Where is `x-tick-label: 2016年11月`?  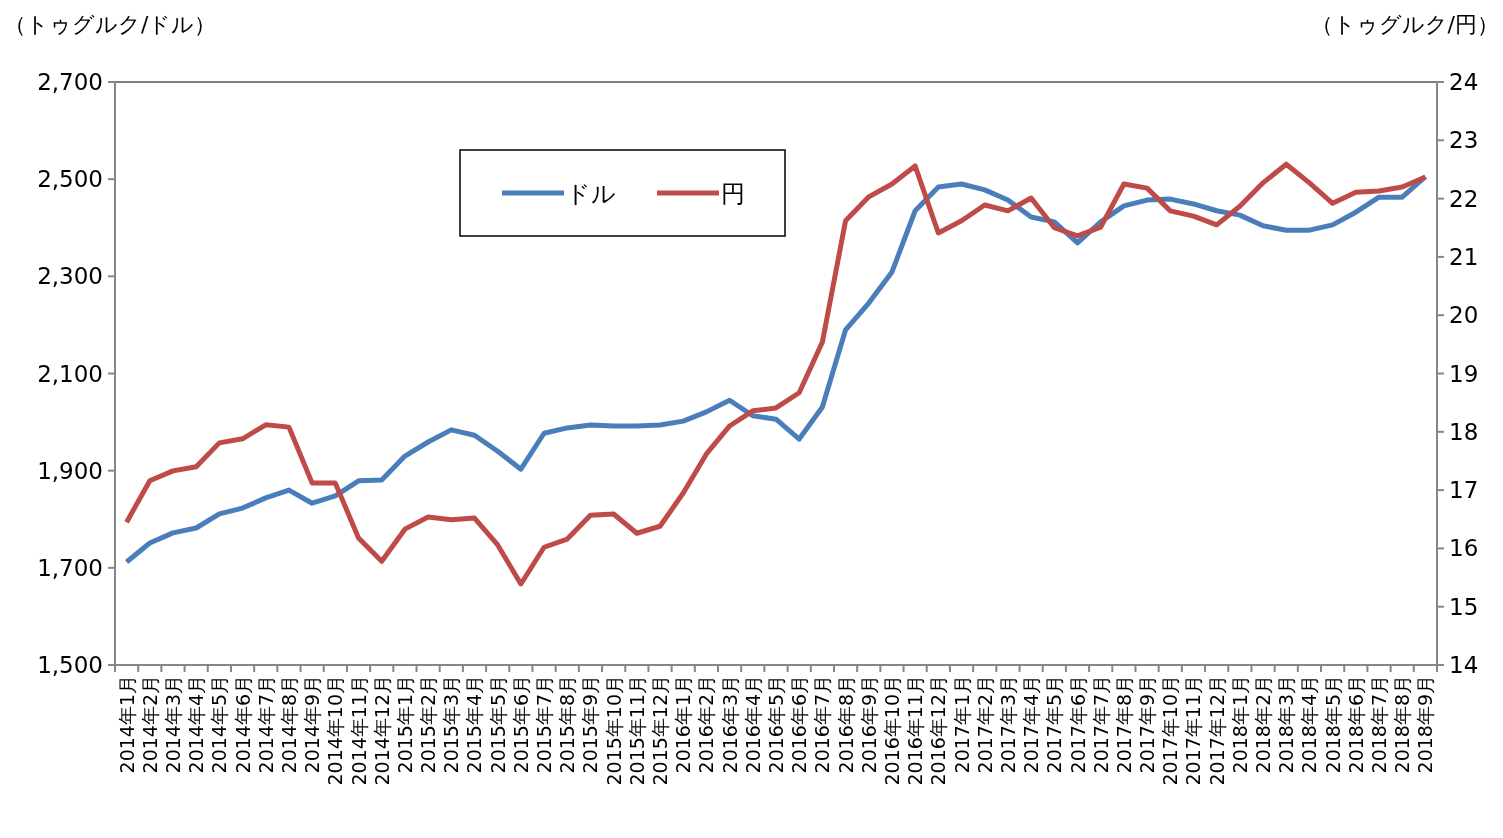
x-tick-label: 2016年11月 is located at coordinates (915, 730).